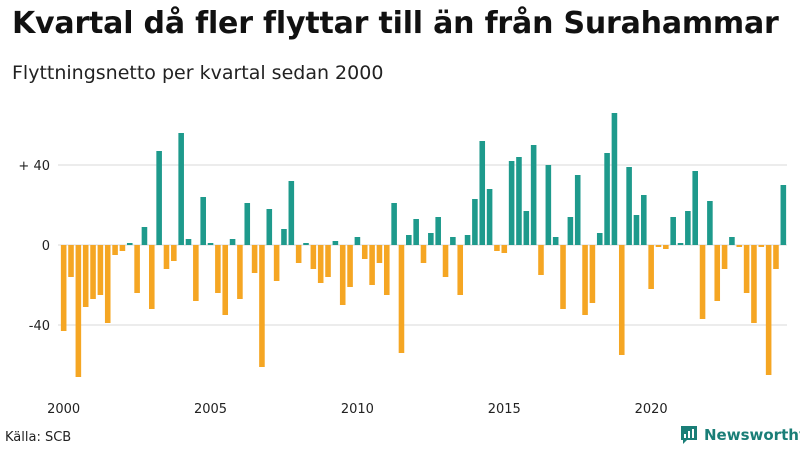 The image size is (800, 450). I want to click on x-tick-label: 2010, so click(357, 409).